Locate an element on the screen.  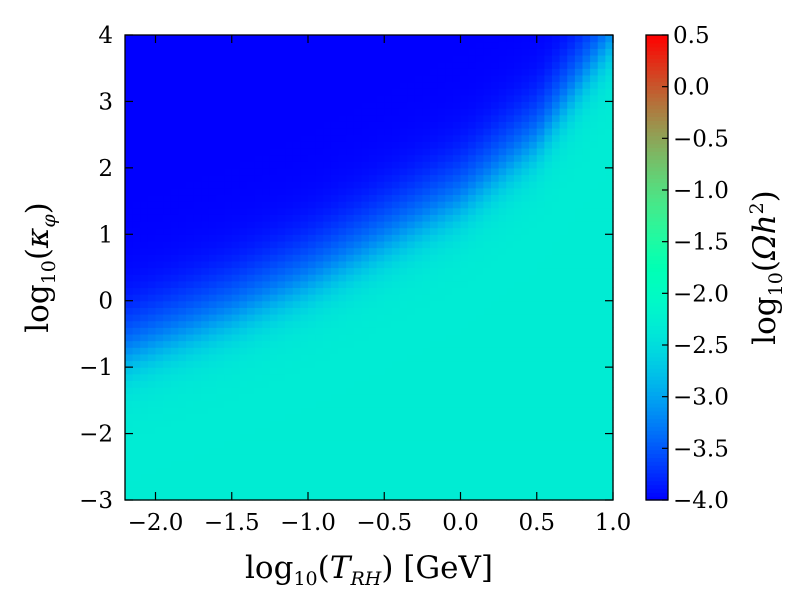
colorbar-tick-label: −2.5 is located at coordinates (701, 346).